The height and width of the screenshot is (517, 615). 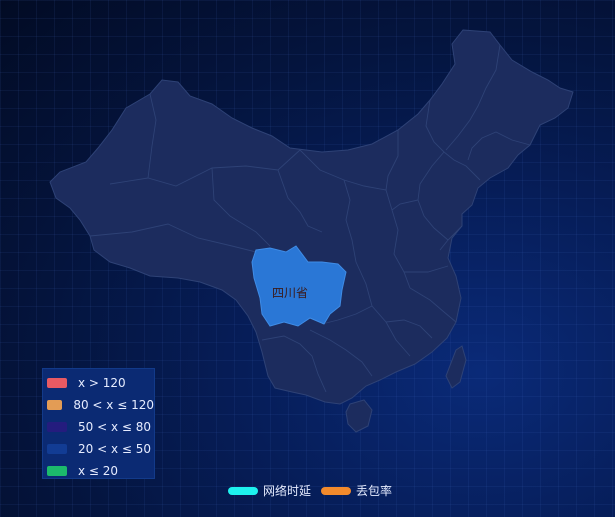 I want to click on region-sichuan, so click(x=299, y=286).